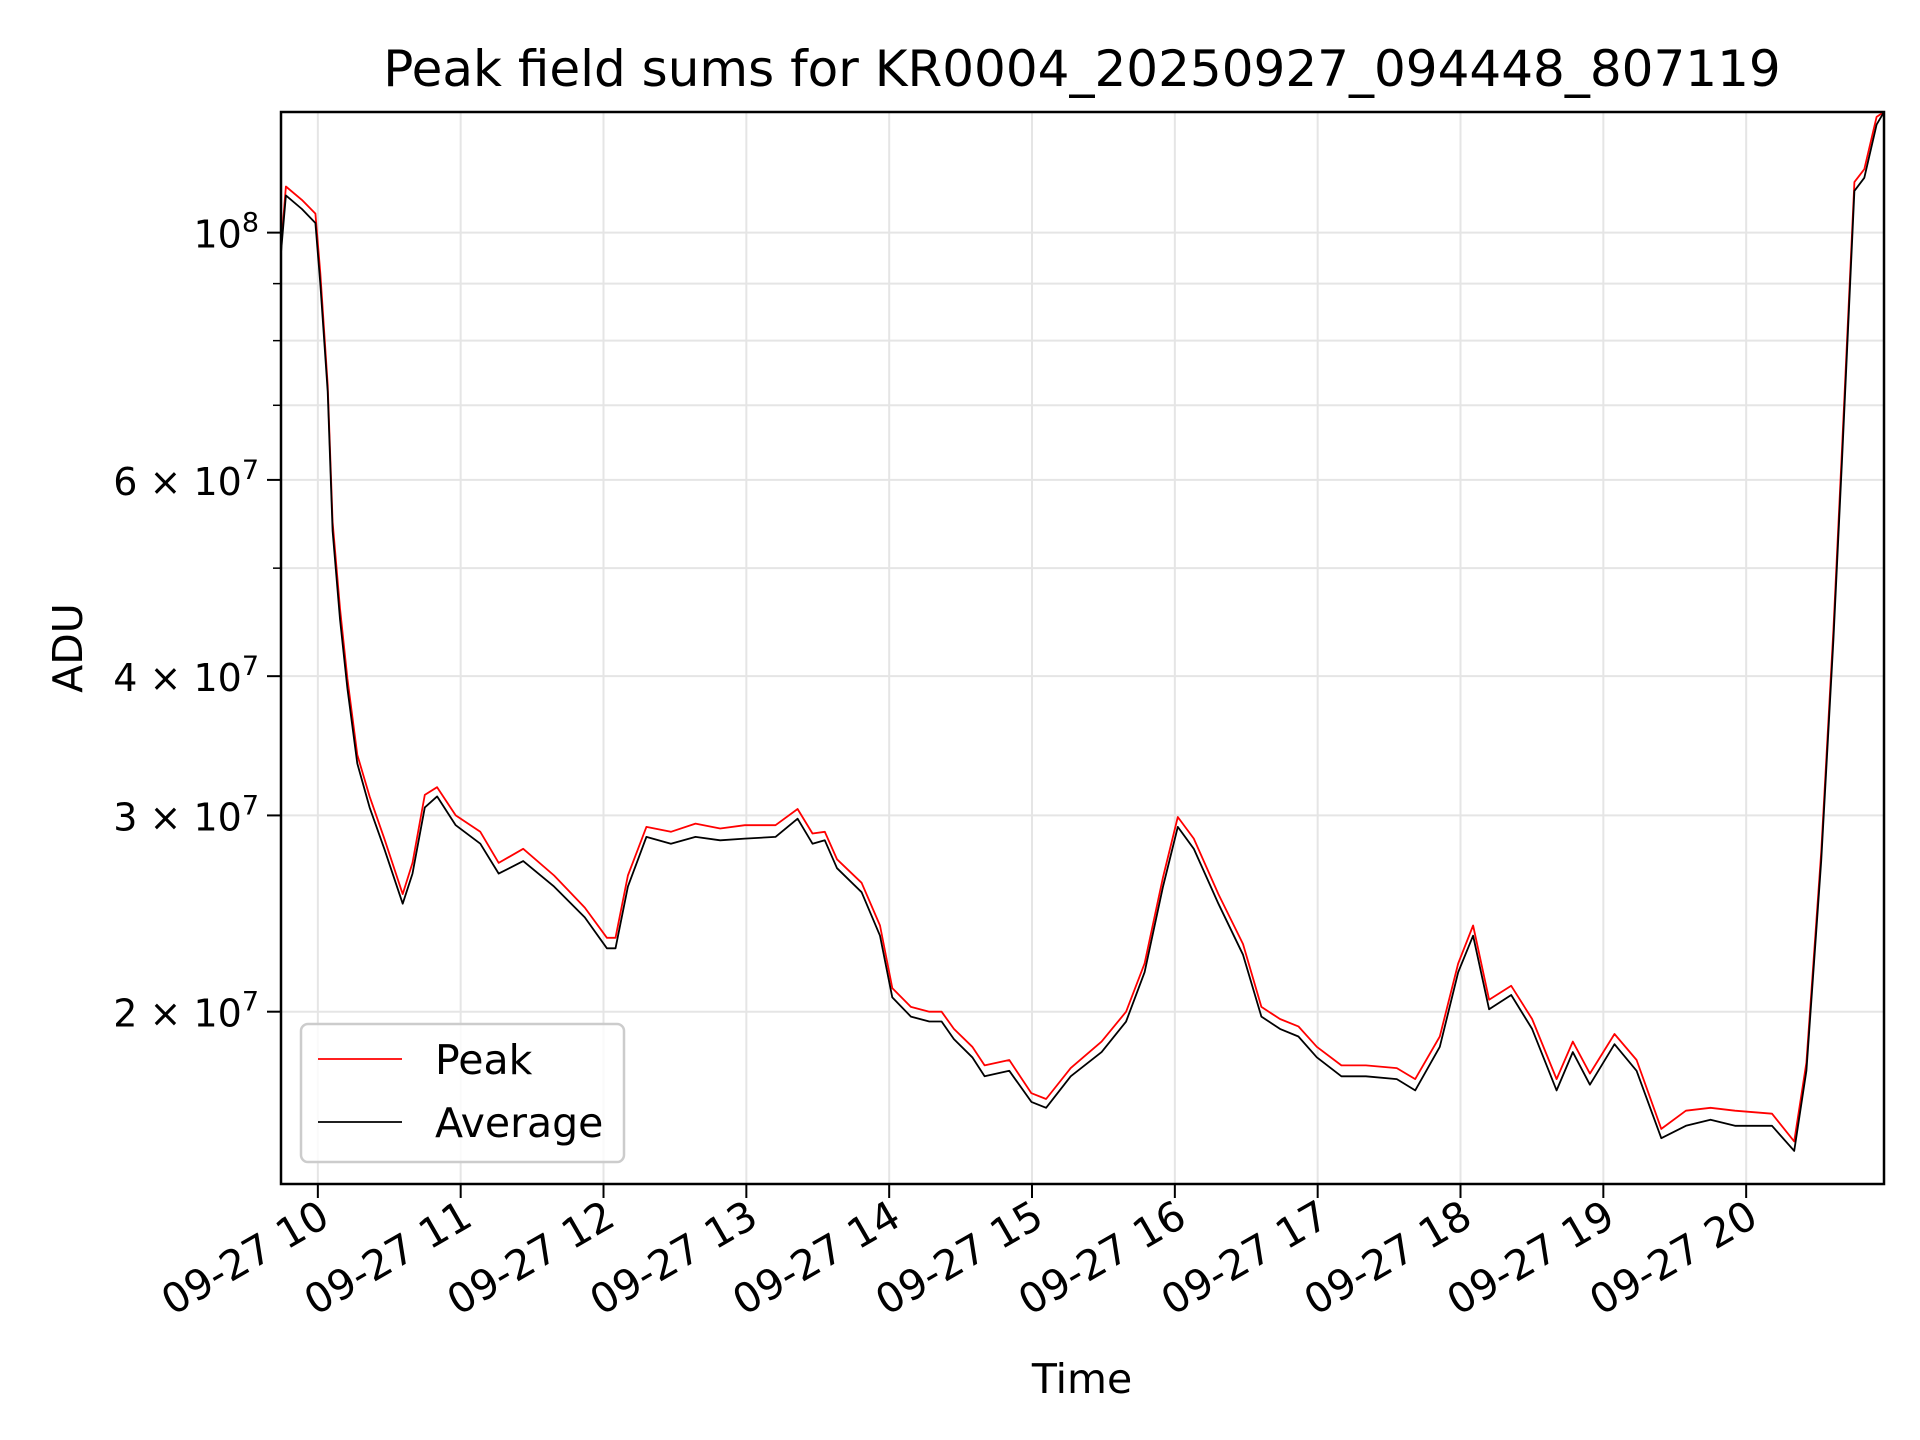 This screenshot has width=1920, height=1440. I want to click on legend-average-label: Average, so click(519, 1123).